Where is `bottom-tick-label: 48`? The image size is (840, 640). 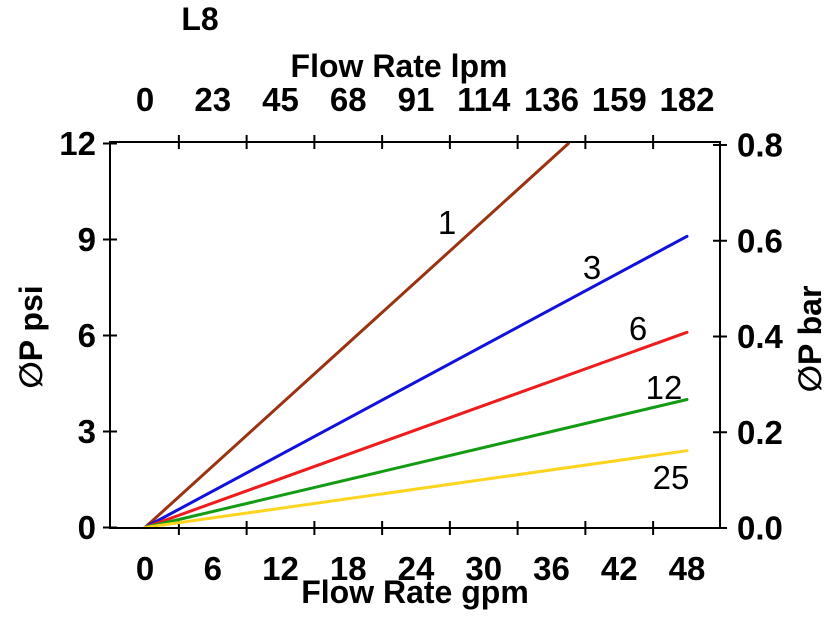 bottom-tick-label: 48 is located at coordinates (687, 568).